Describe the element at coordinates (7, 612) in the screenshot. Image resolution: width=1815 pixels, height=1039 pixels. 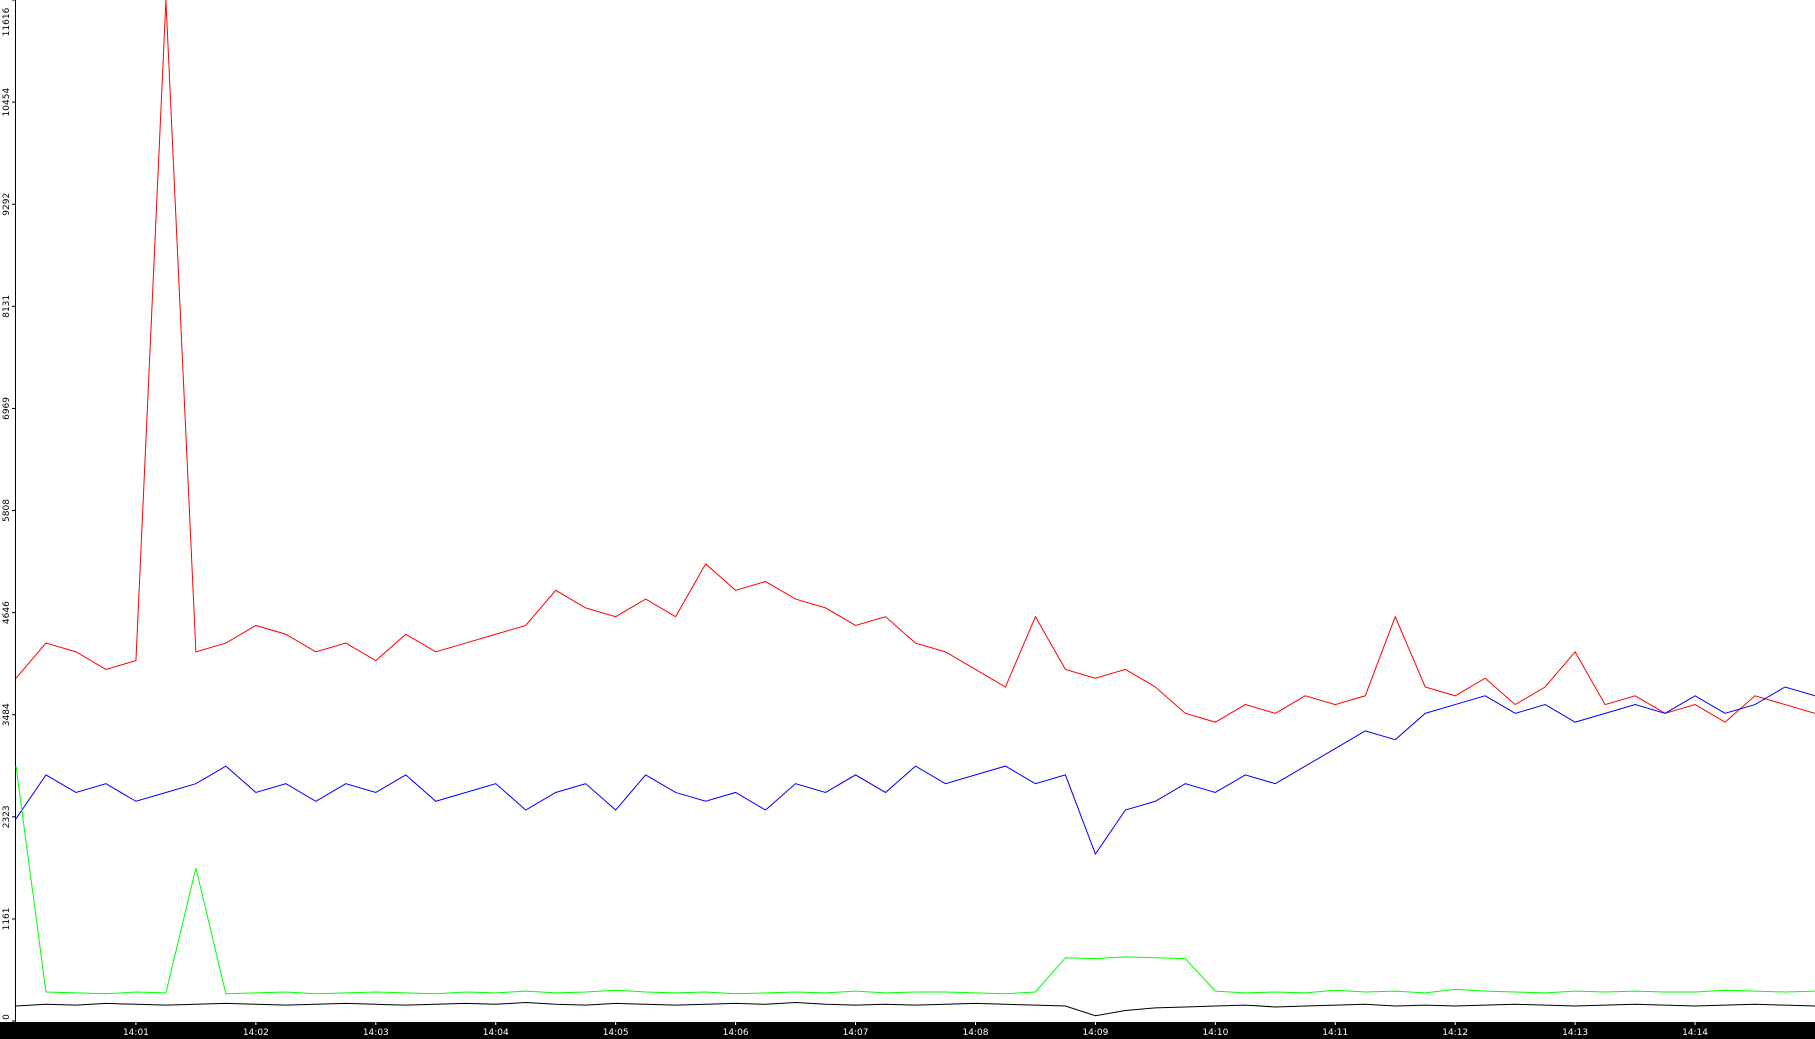
I see `y-tick-label: 4646` at that location.